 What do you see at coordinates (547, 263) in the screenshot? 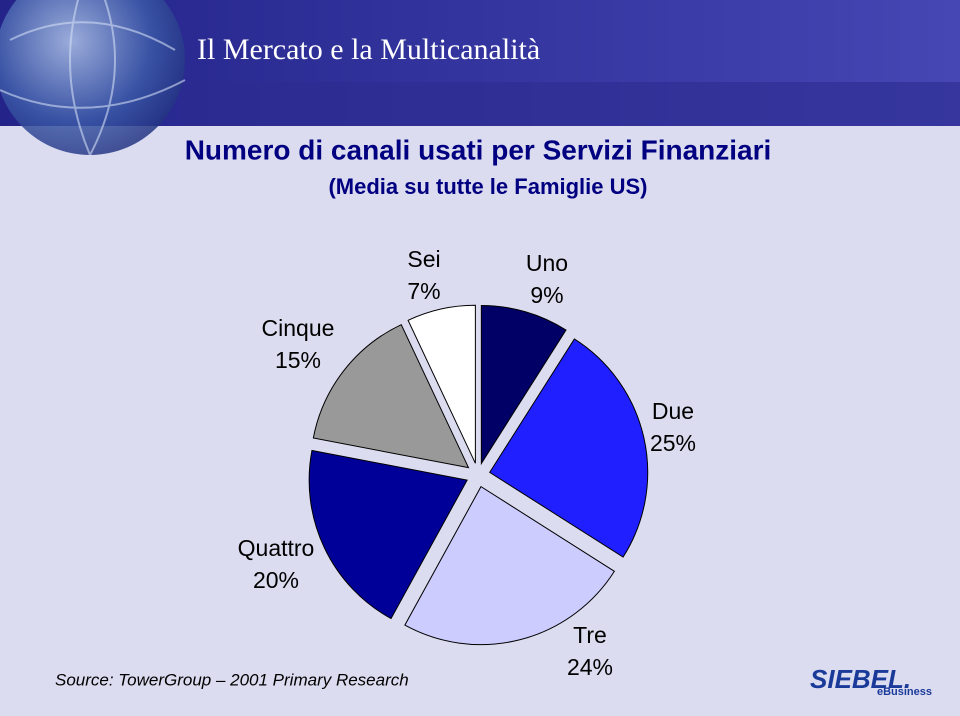
I see `slice-name: Uno` at bounding box center [547, 263].